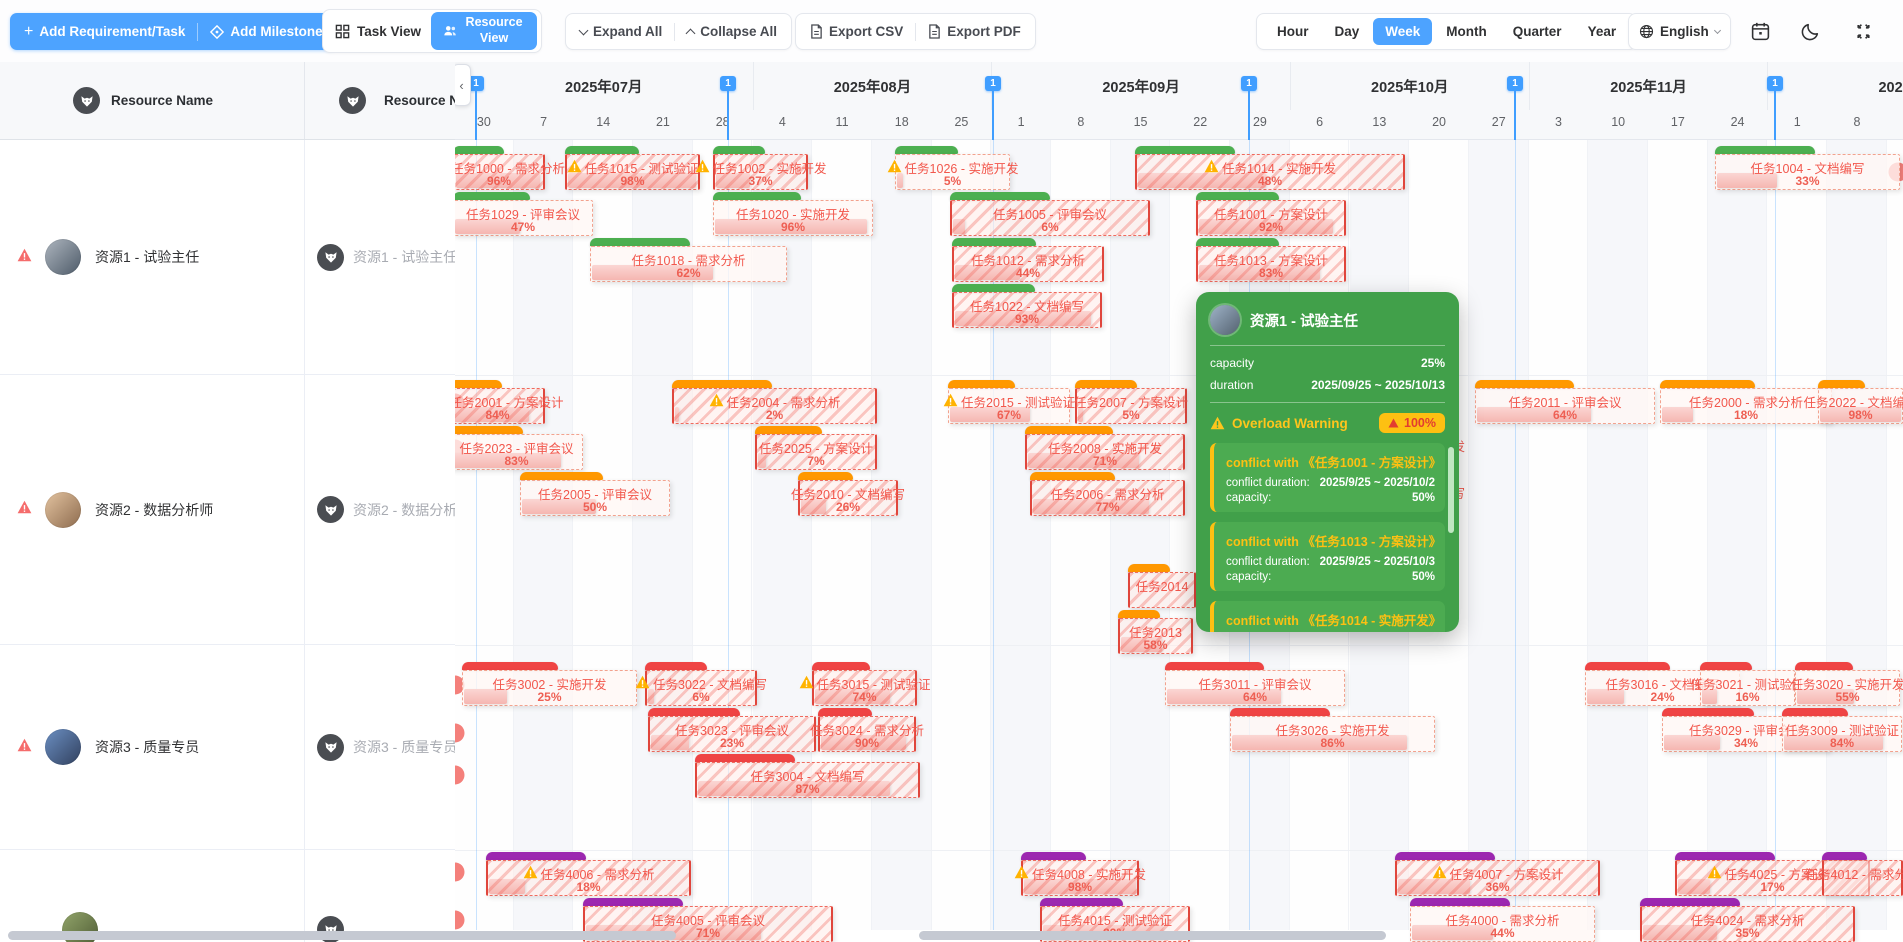  I want to click on add-milestone-button: Add Milestone, so click(266, 31).